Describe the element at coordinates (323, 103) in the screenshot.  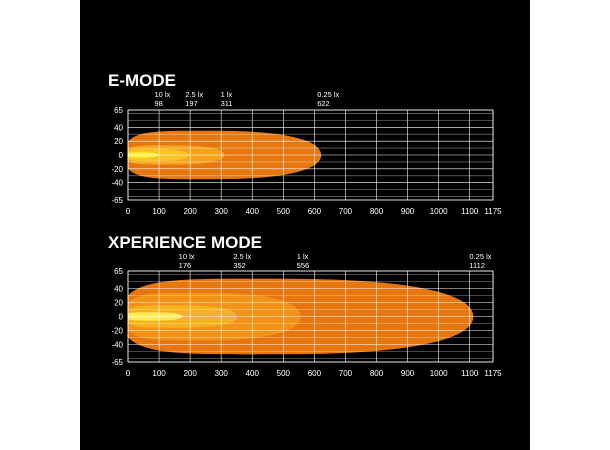
I see `lux-distance: 622` at that location.